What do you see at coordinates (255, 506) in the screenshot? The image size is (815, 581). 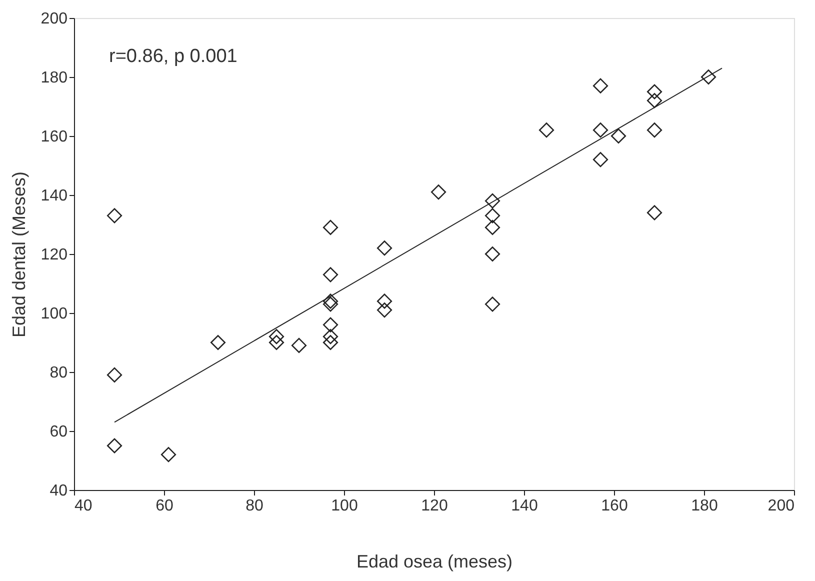 I see `x-tick-label: 80` at bounding box center [255, 506].